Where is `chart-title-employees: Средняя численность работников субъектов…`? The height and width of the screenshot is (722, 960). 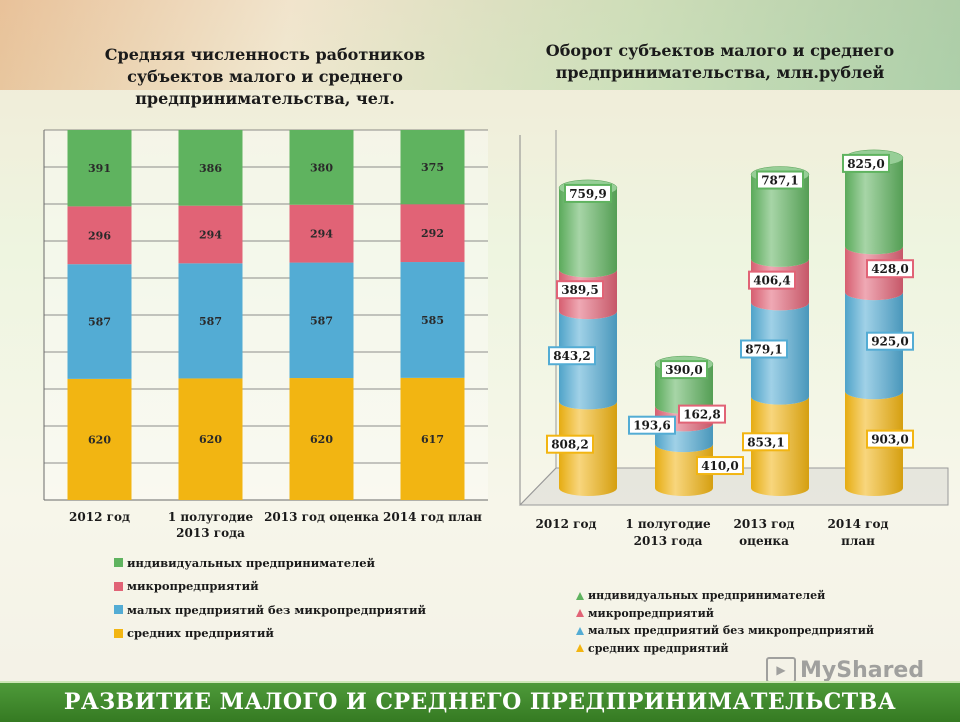 chart-title-employees: Средняя численность работников субъектов… is located at coordinates (265, 76).